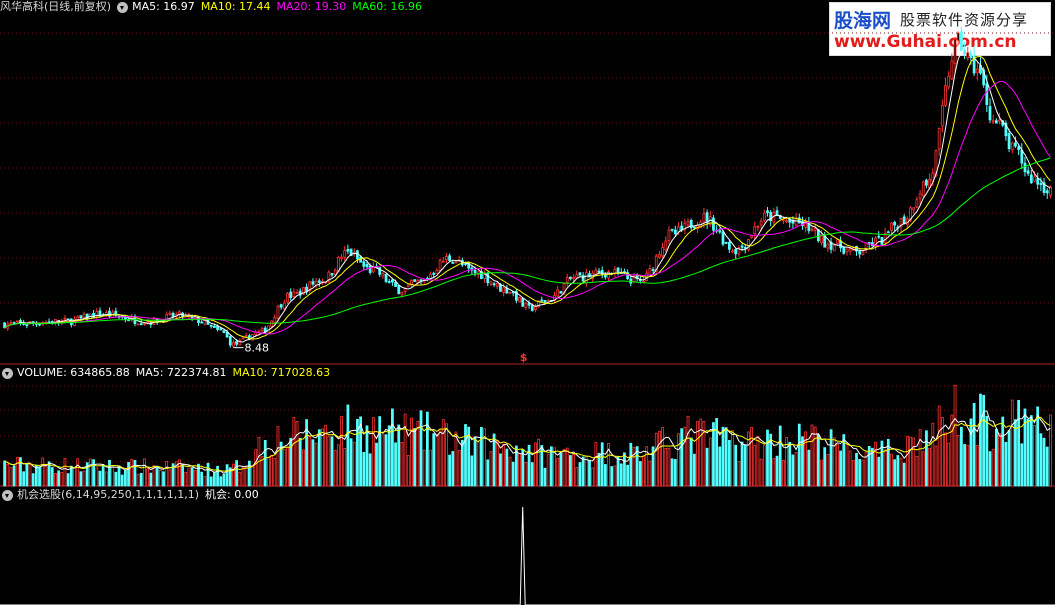 The height and width of the screenshot is (605, 1055). I want to click on watermark-brand: 股海网, so click(863, 21).